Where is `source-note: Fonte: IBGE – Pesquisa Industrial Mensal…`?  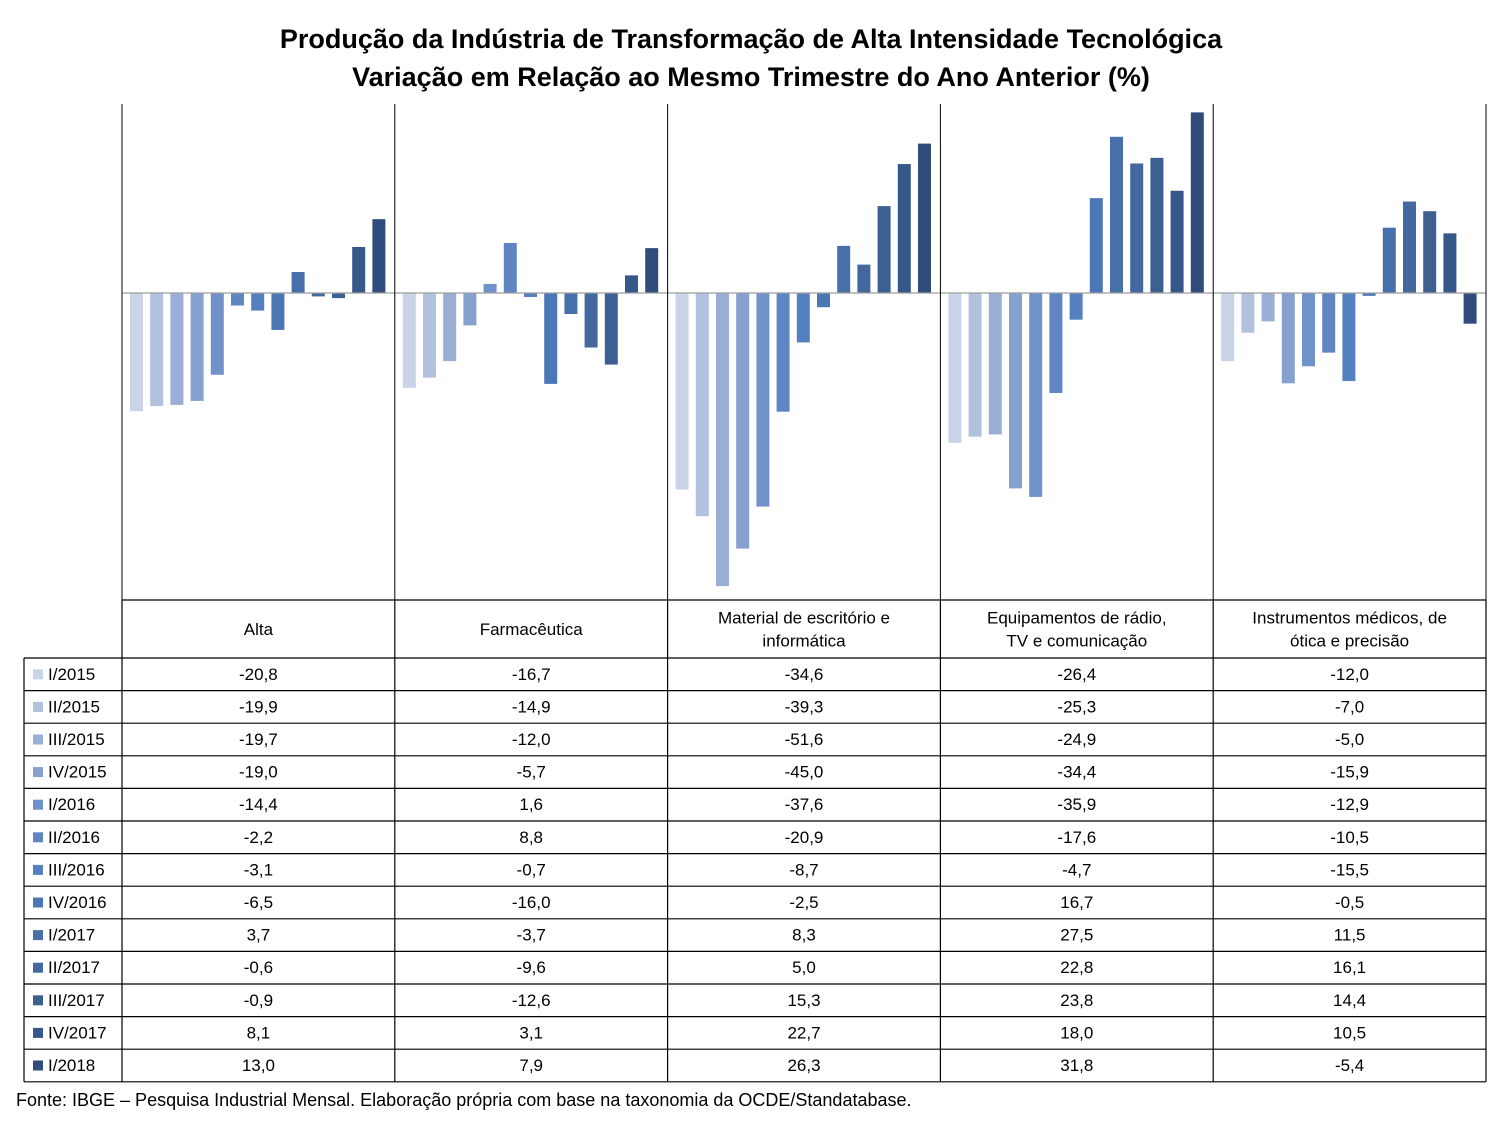 source-note: Fonte: IBGE – Pesquisa Industrial Mensal… is located at coordinates (464, 1100).